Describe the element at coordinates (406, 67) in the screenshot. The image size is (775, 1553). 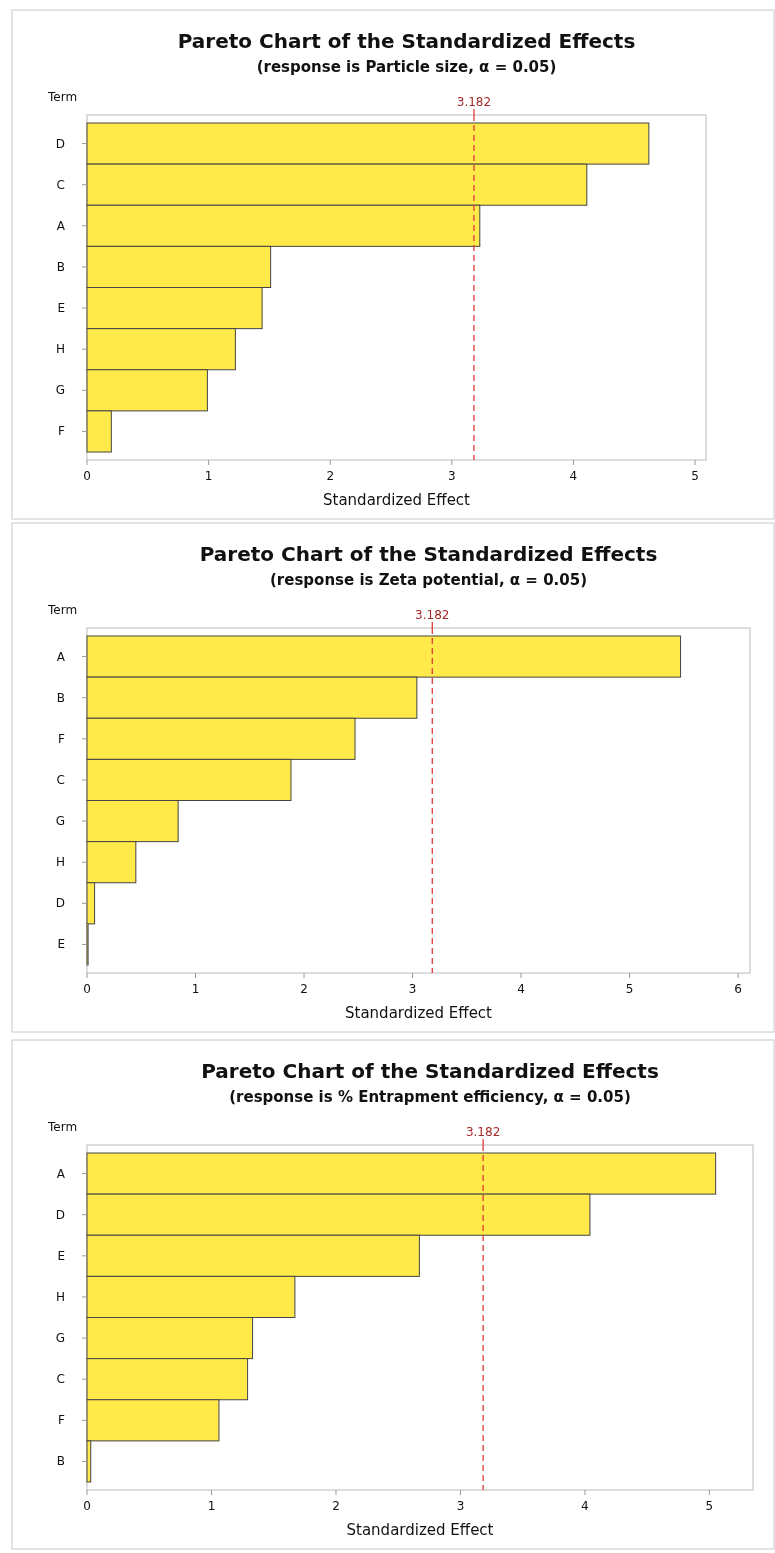
I see `chart-subtitle: (response is Particle size, α = 0.05)` at that location.